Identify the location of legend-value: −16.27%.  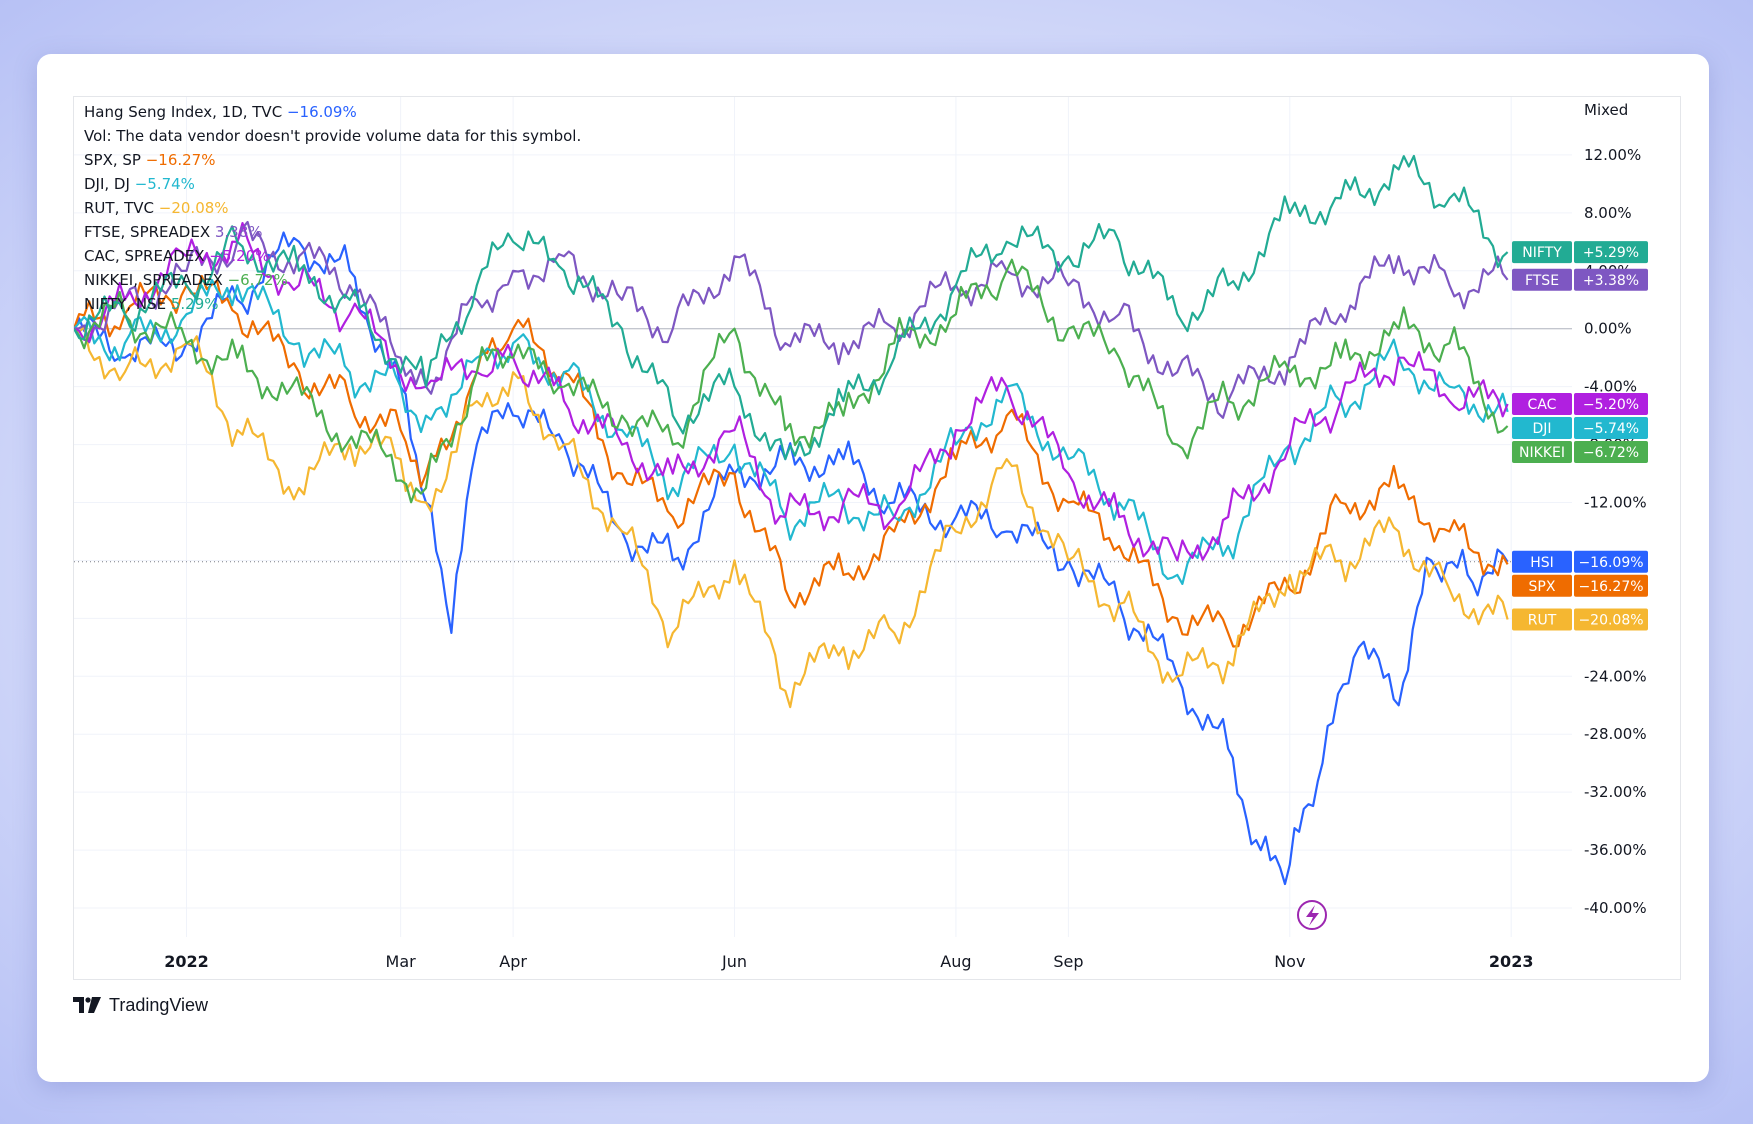
(181, 160).